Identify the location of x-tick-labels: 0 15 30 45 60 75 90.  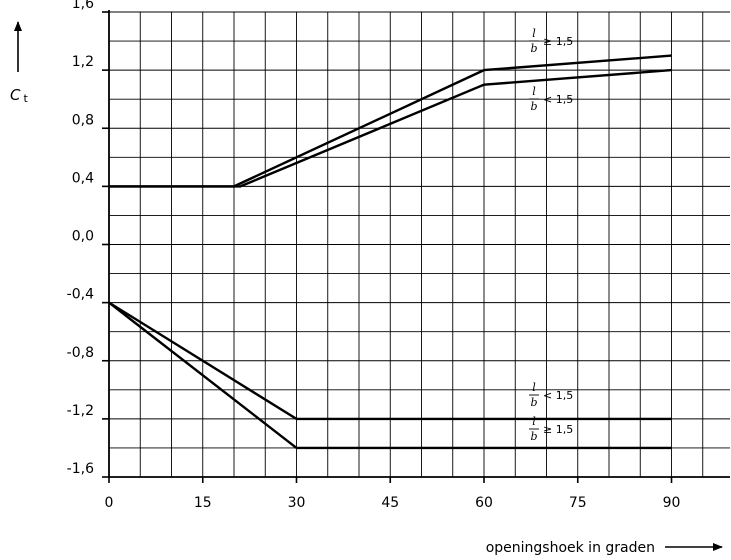
(393, 494).